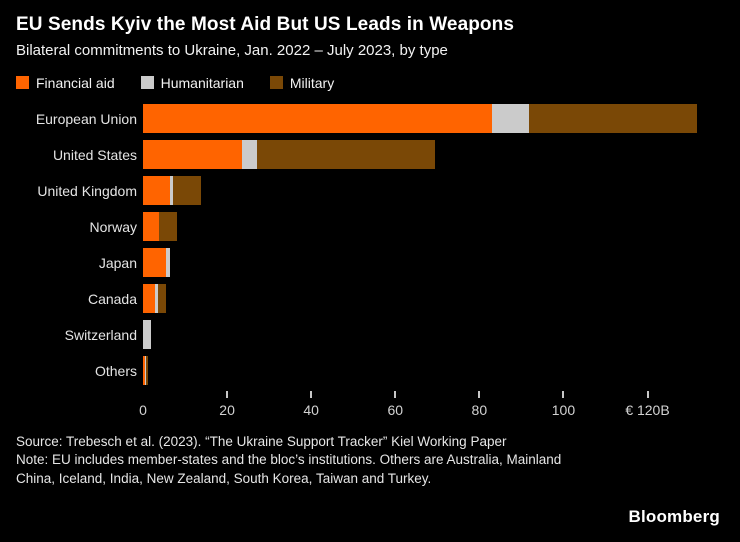 The height and width of the screenshot is (542, 740). What do you see at coordinates (94, 154) in the screenshot?
I see `category-label: United States` at bounding box center [94, 154].